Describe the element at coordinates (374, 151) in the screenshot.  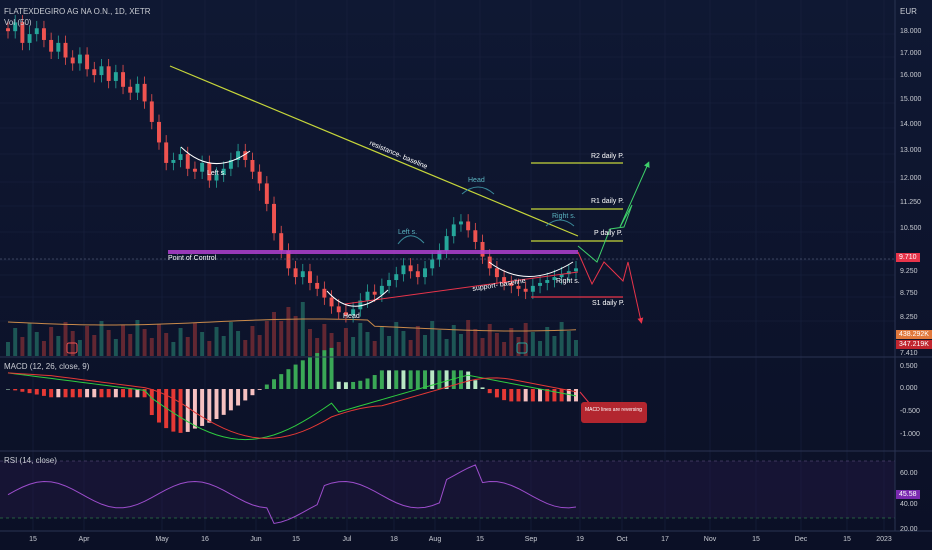
I see `resistance-line` at that location.